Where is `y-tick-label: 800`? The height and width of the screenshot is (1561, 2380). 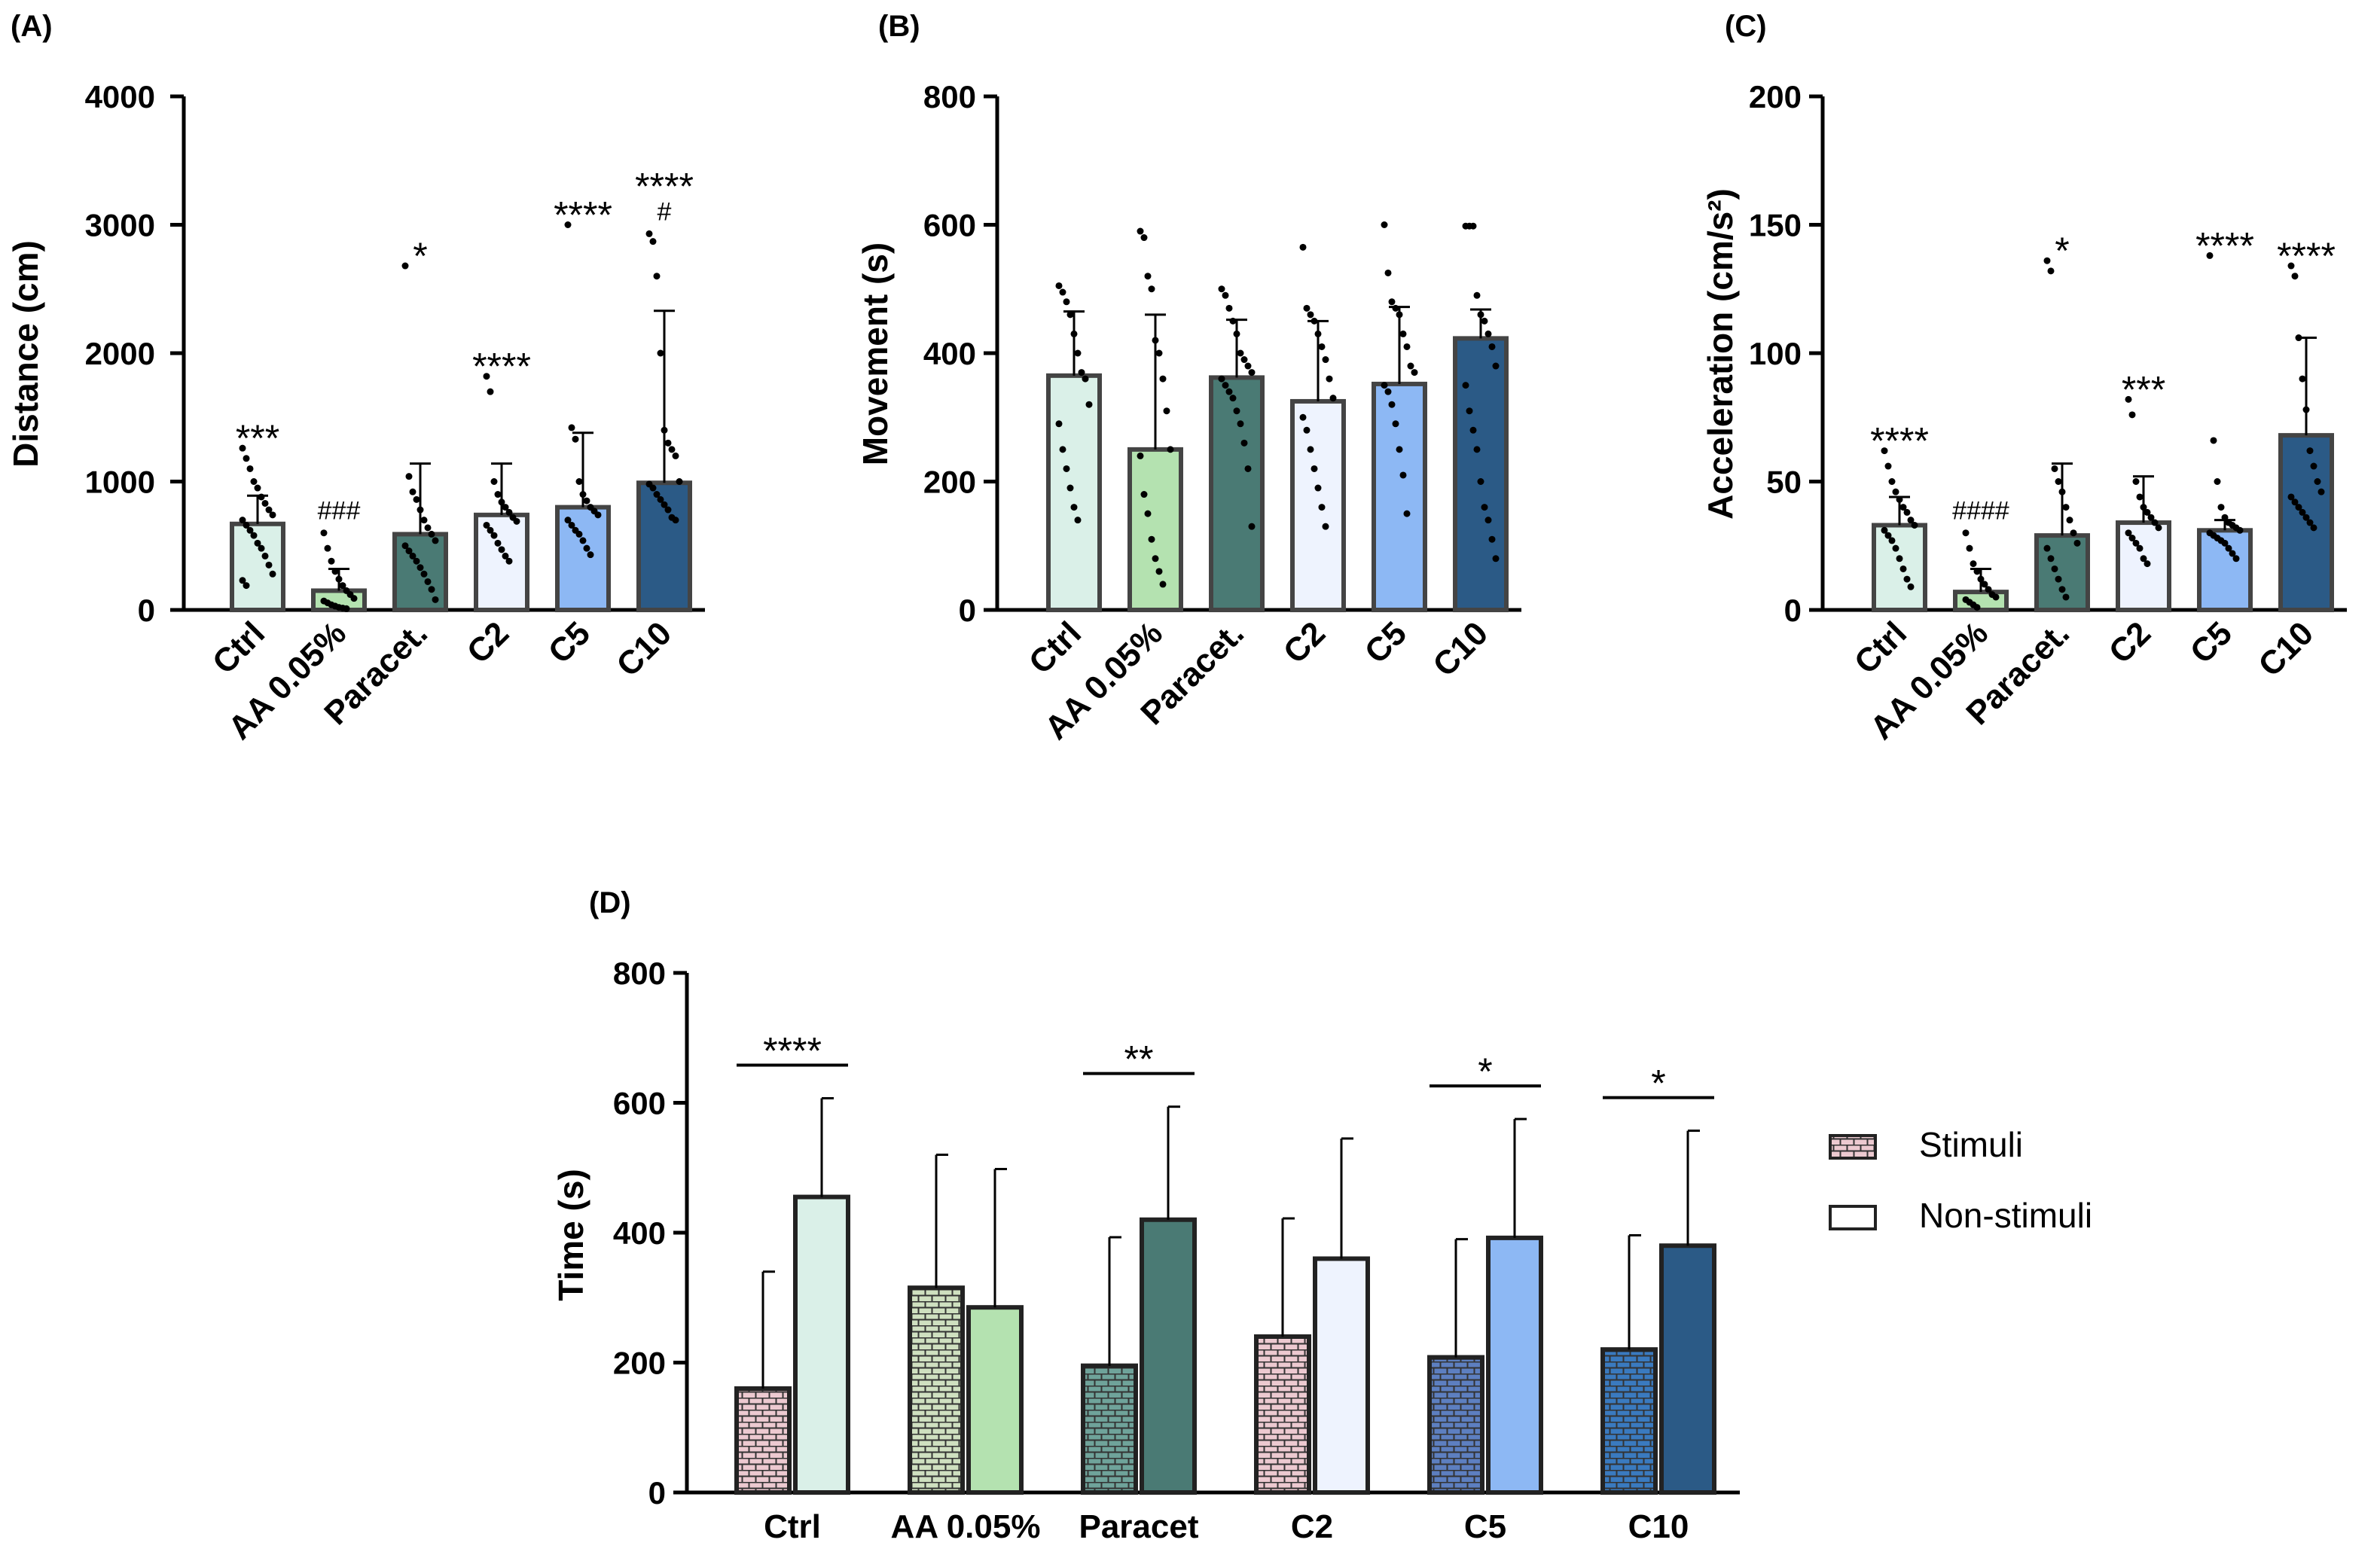
y-tick-label: 800 is located at coordinates (639, 974).